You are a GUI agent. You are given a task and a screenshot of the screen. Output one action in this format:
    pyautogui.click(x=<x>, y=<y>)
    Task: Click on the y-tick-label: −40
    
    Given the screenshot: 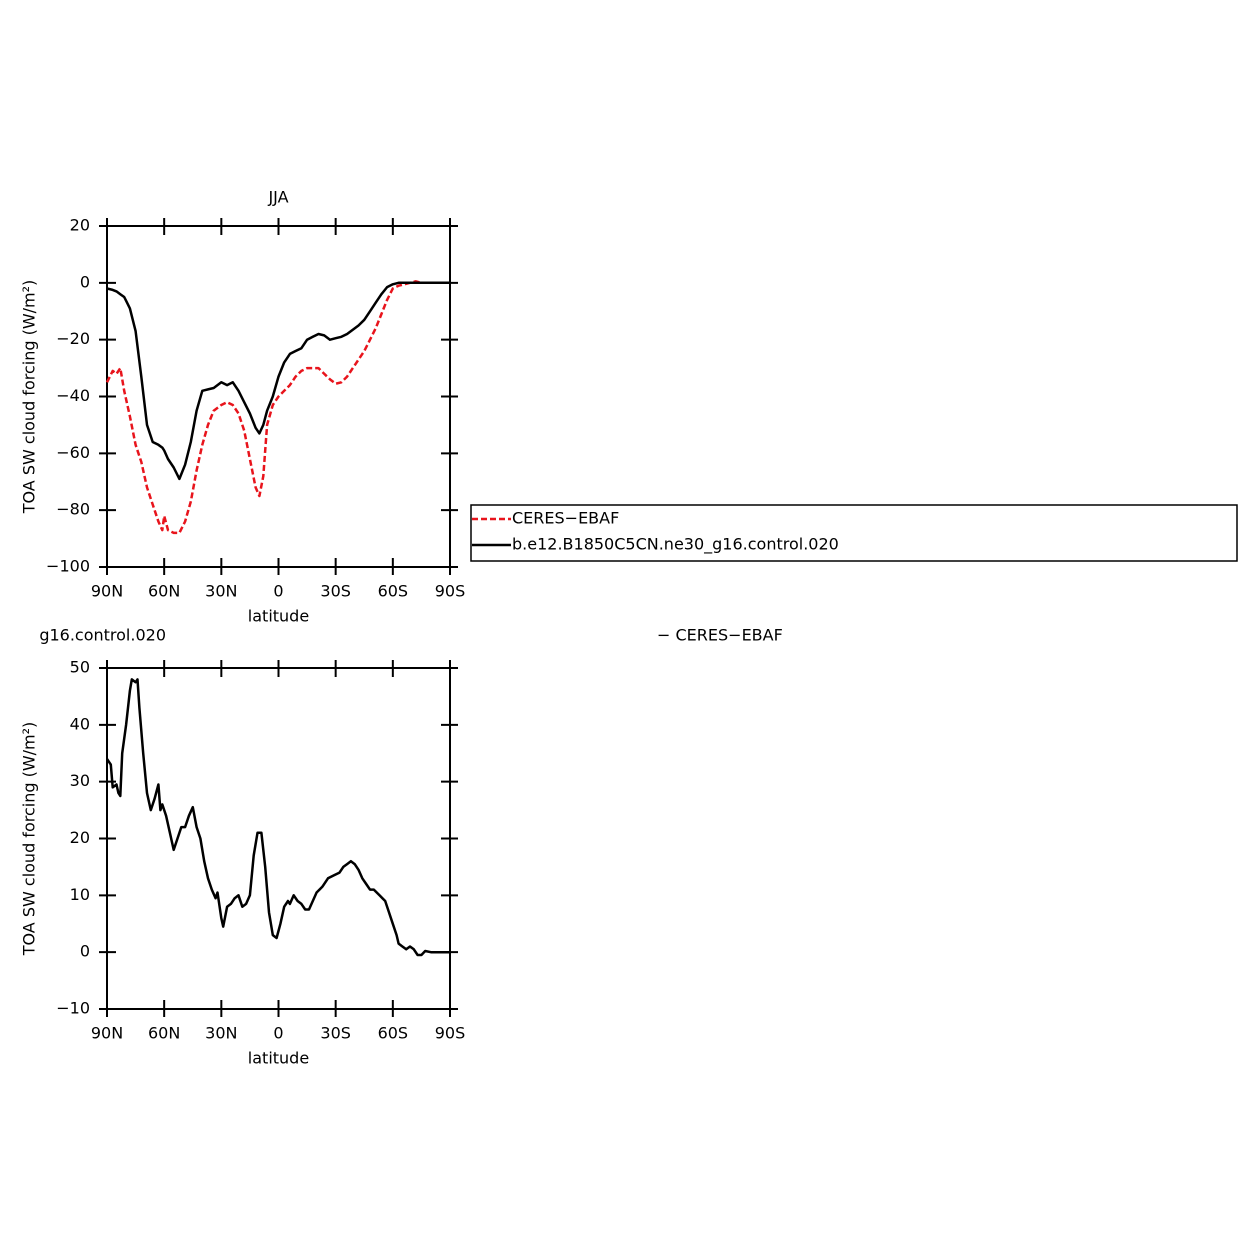 What is the action you would take?
    pyautogui.click(x=73, y=395)
    